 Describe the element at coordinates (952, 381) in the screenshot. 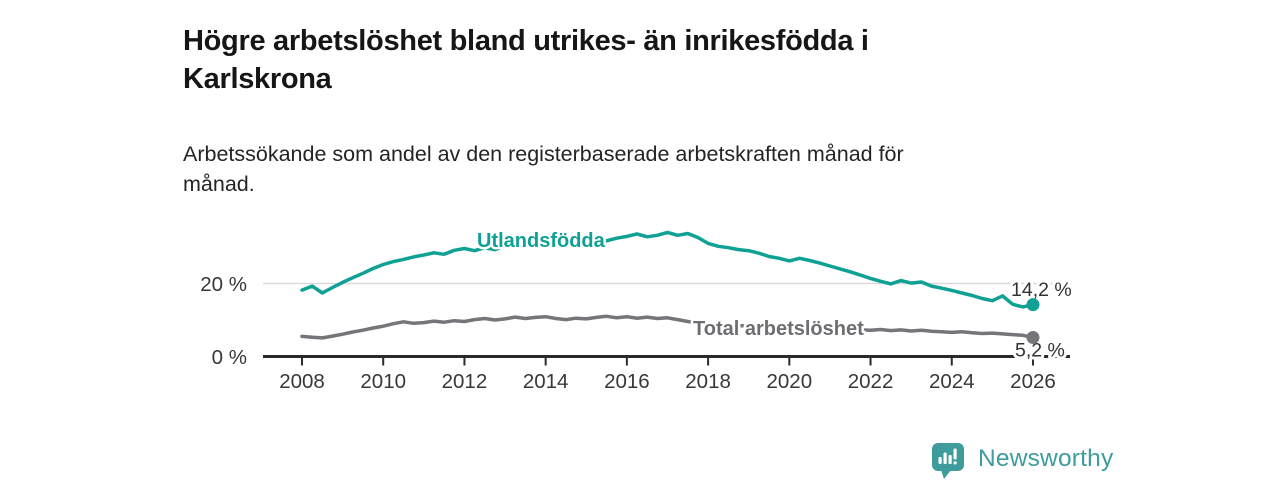

I see `x-axis-tick-label: 2024` at that location.